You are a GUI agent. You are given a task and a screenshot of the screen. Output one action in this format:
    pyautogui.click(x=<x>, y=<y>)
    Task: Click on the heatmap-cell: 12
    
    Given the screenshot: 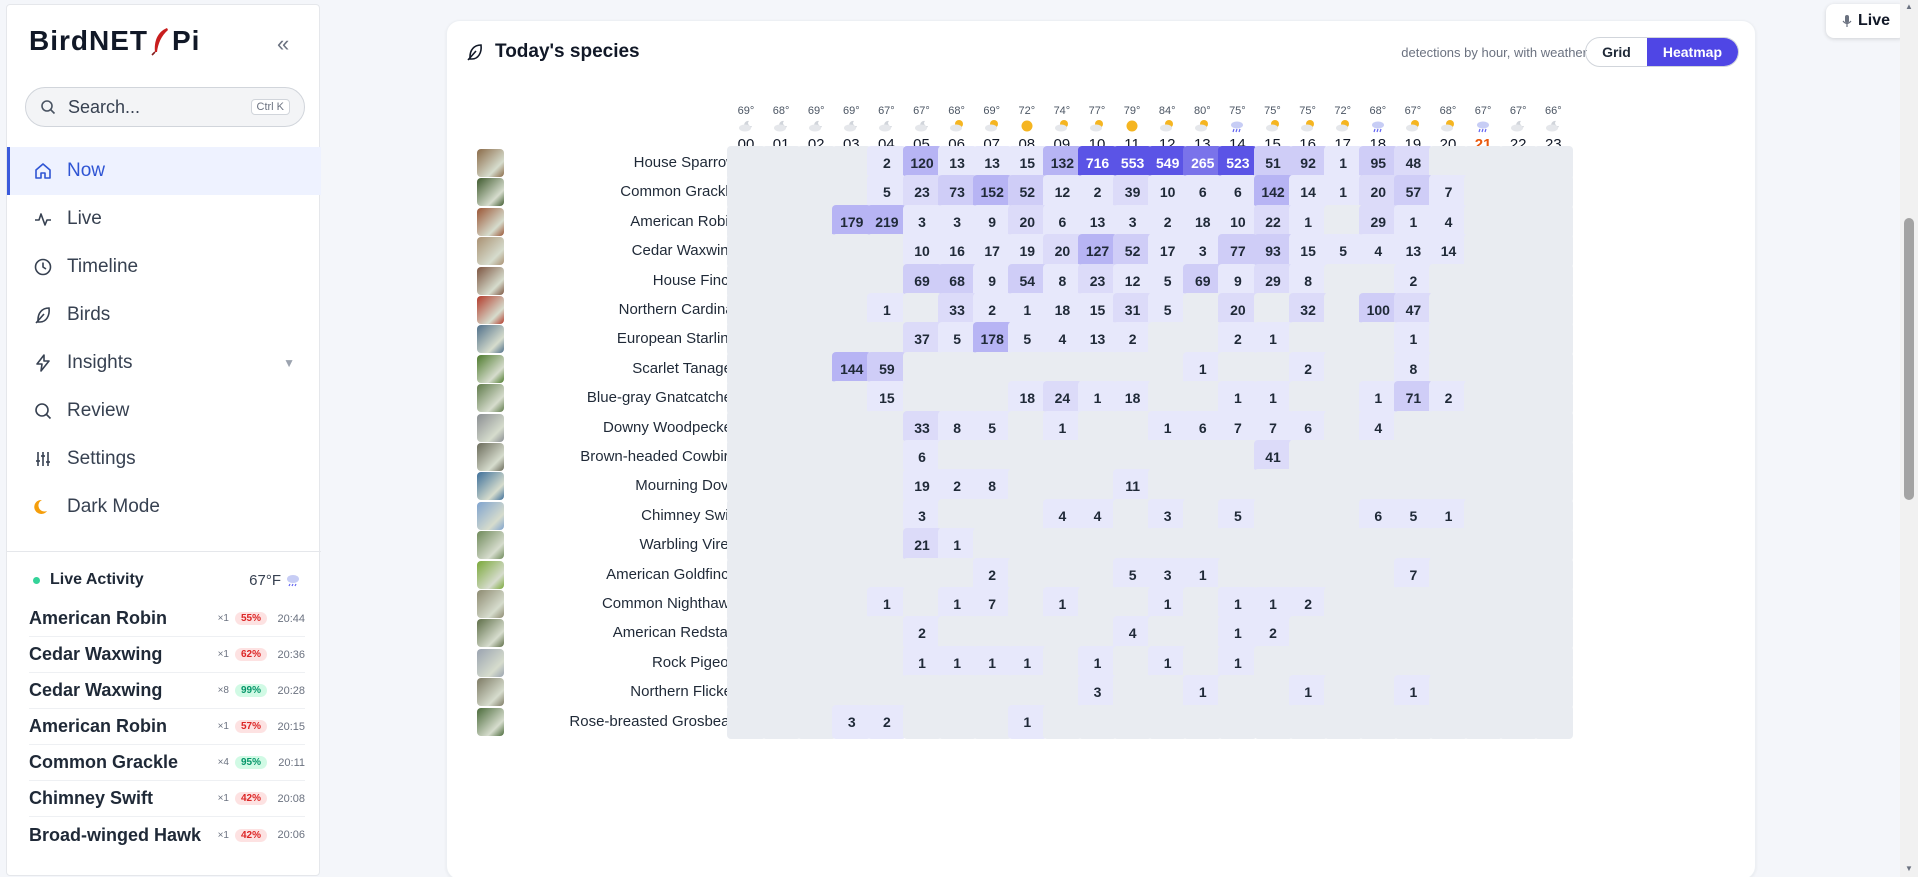 What is the action you would take?
    pyautogui.click(x=1062, y=192)
    